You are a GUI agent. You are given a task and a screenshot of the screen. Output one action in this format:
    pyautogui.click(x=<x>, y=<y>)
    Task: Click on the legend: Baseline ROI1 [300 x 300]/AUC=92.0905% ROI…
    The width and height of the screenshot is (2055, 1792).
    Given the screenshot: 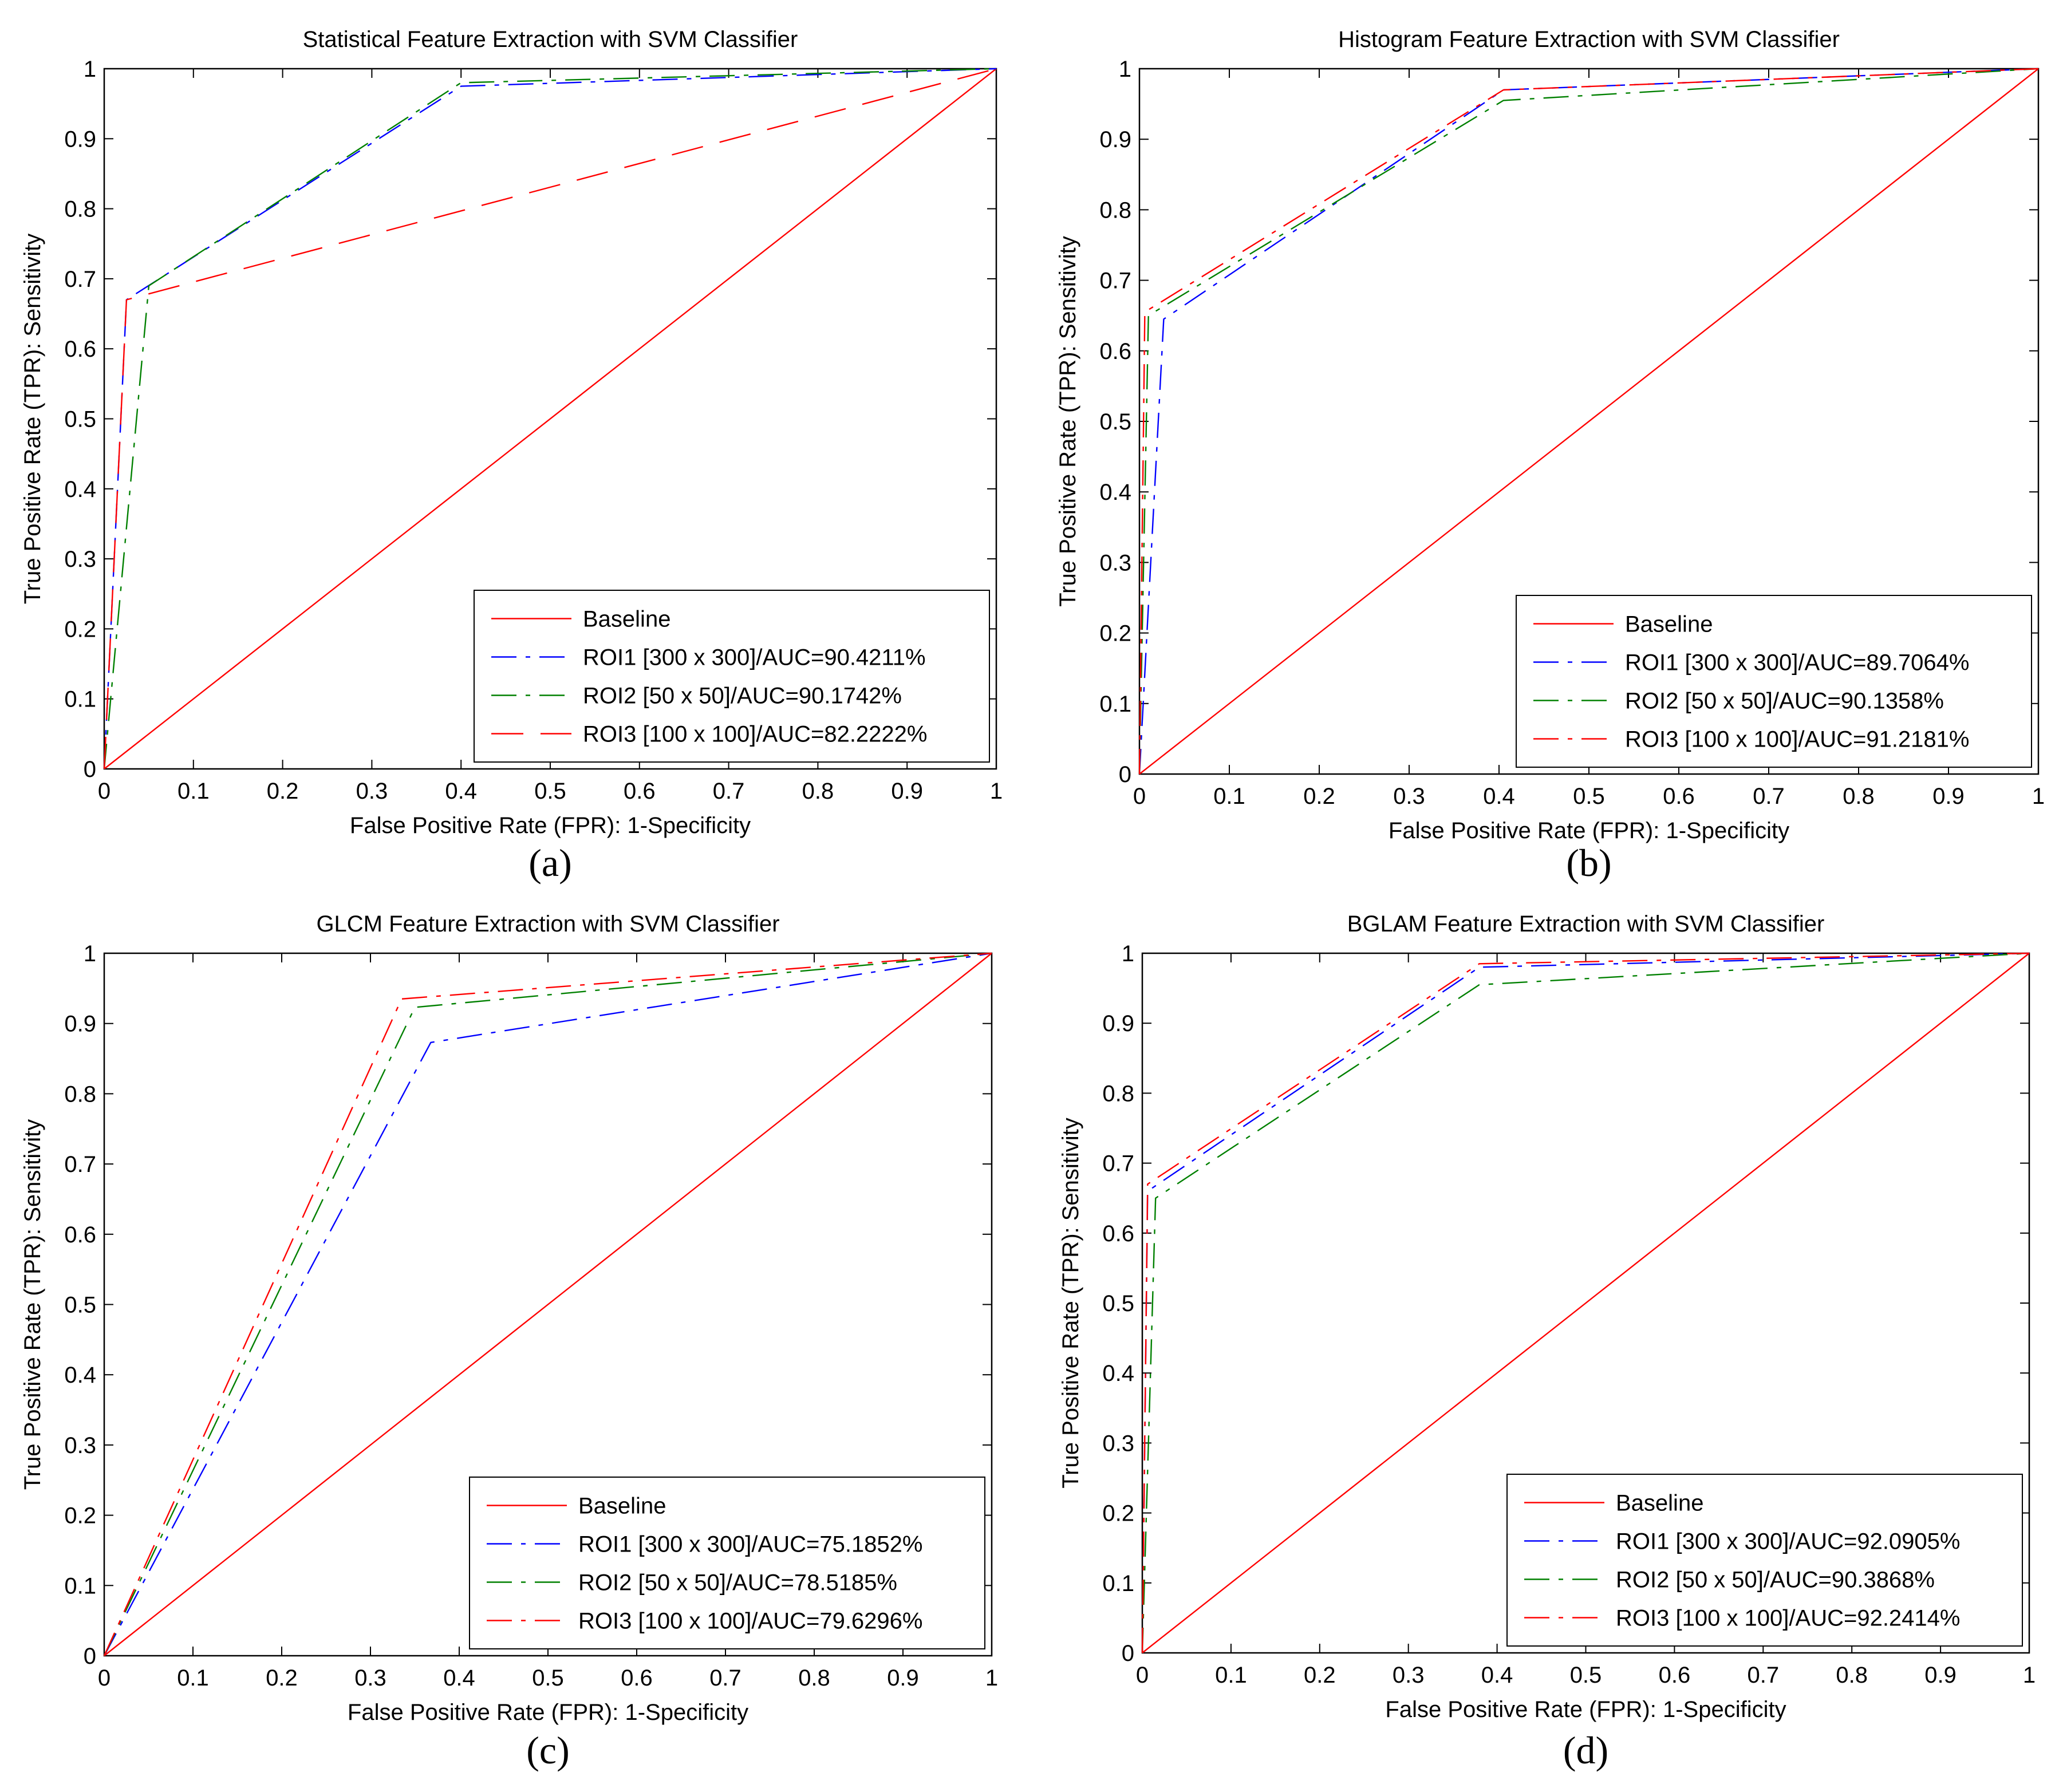 What is the action you would take?
    pyautogui.click(x=1765, y=1561)
    